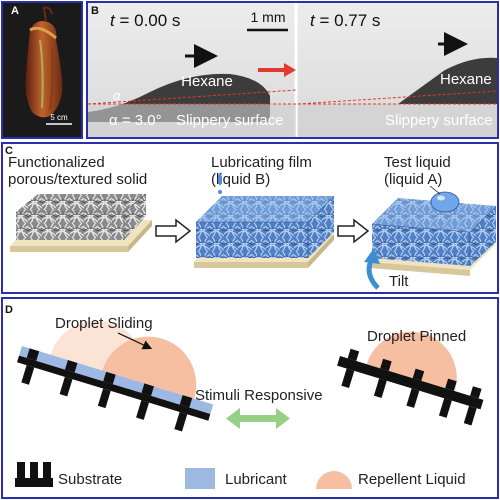 This screenshot has height=500, width=500. Describe the element at coordinates (145, 20) in the screenshot. I see `time-left: t = 0.00 s` at that location.